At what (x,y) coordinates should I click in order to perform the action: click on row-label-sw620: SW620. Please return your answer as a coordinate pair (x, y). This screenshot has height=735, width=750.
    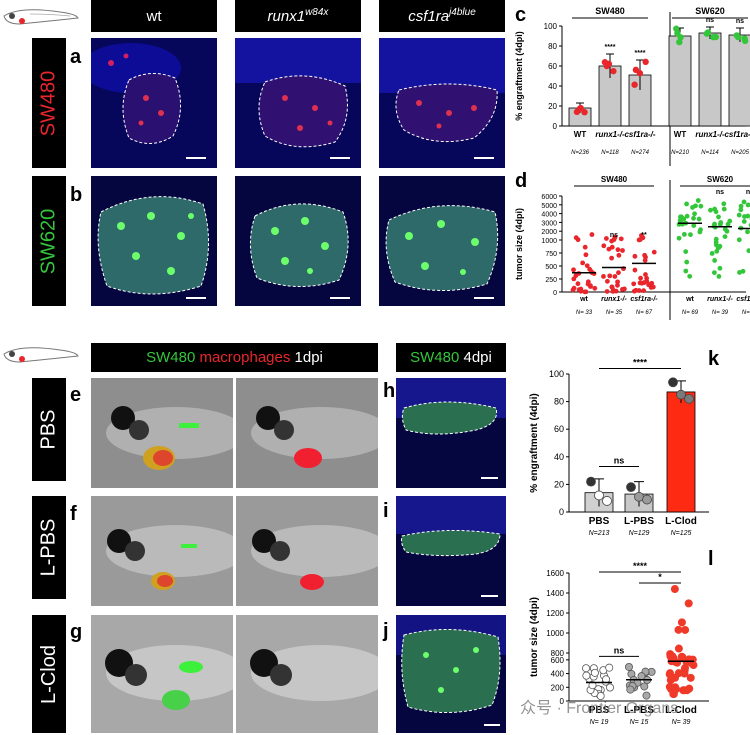
    Looking at the image, I should click on (49, 241).